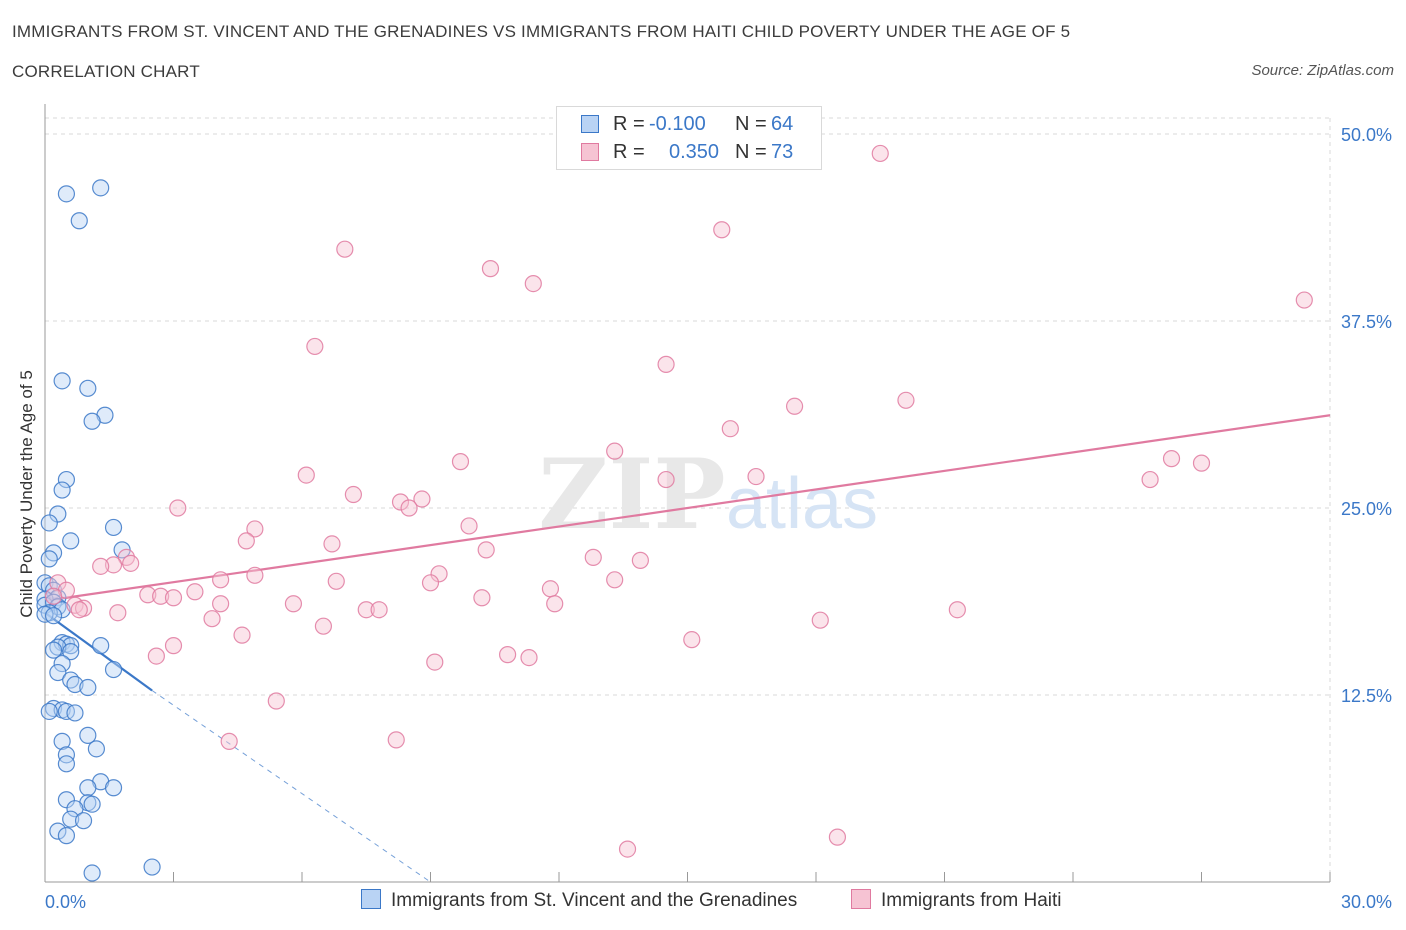 Image resolution: width=1406 pixels, height=930 pixels. What do you see at coordinates (629, 124) in the screenshot?
I see `legend-r-label: R =` at bounding box center [629, 124].